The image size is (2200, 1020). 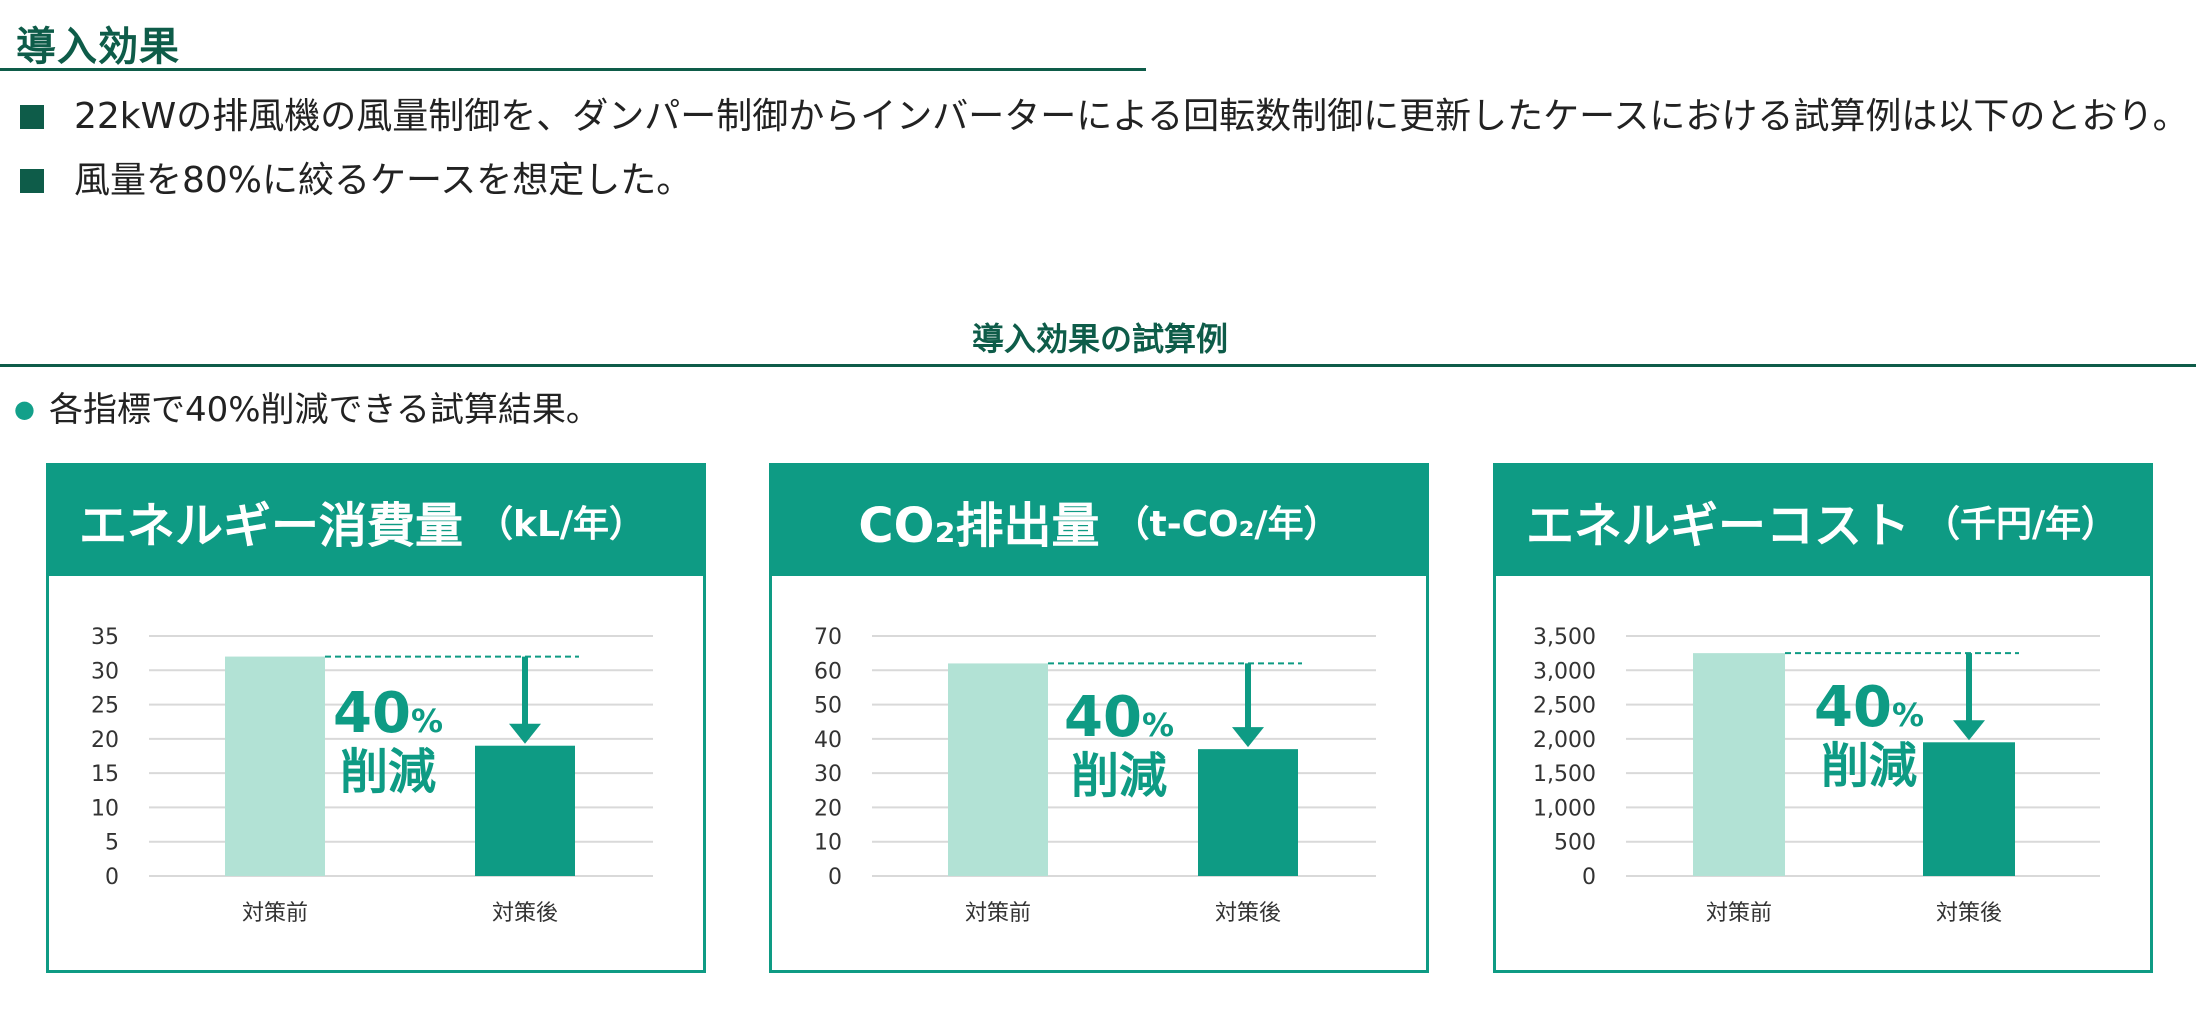 What do you see at coordinates (573, 69) in the screenshot?
I see `title-divider` at bounding box center [573, 69].